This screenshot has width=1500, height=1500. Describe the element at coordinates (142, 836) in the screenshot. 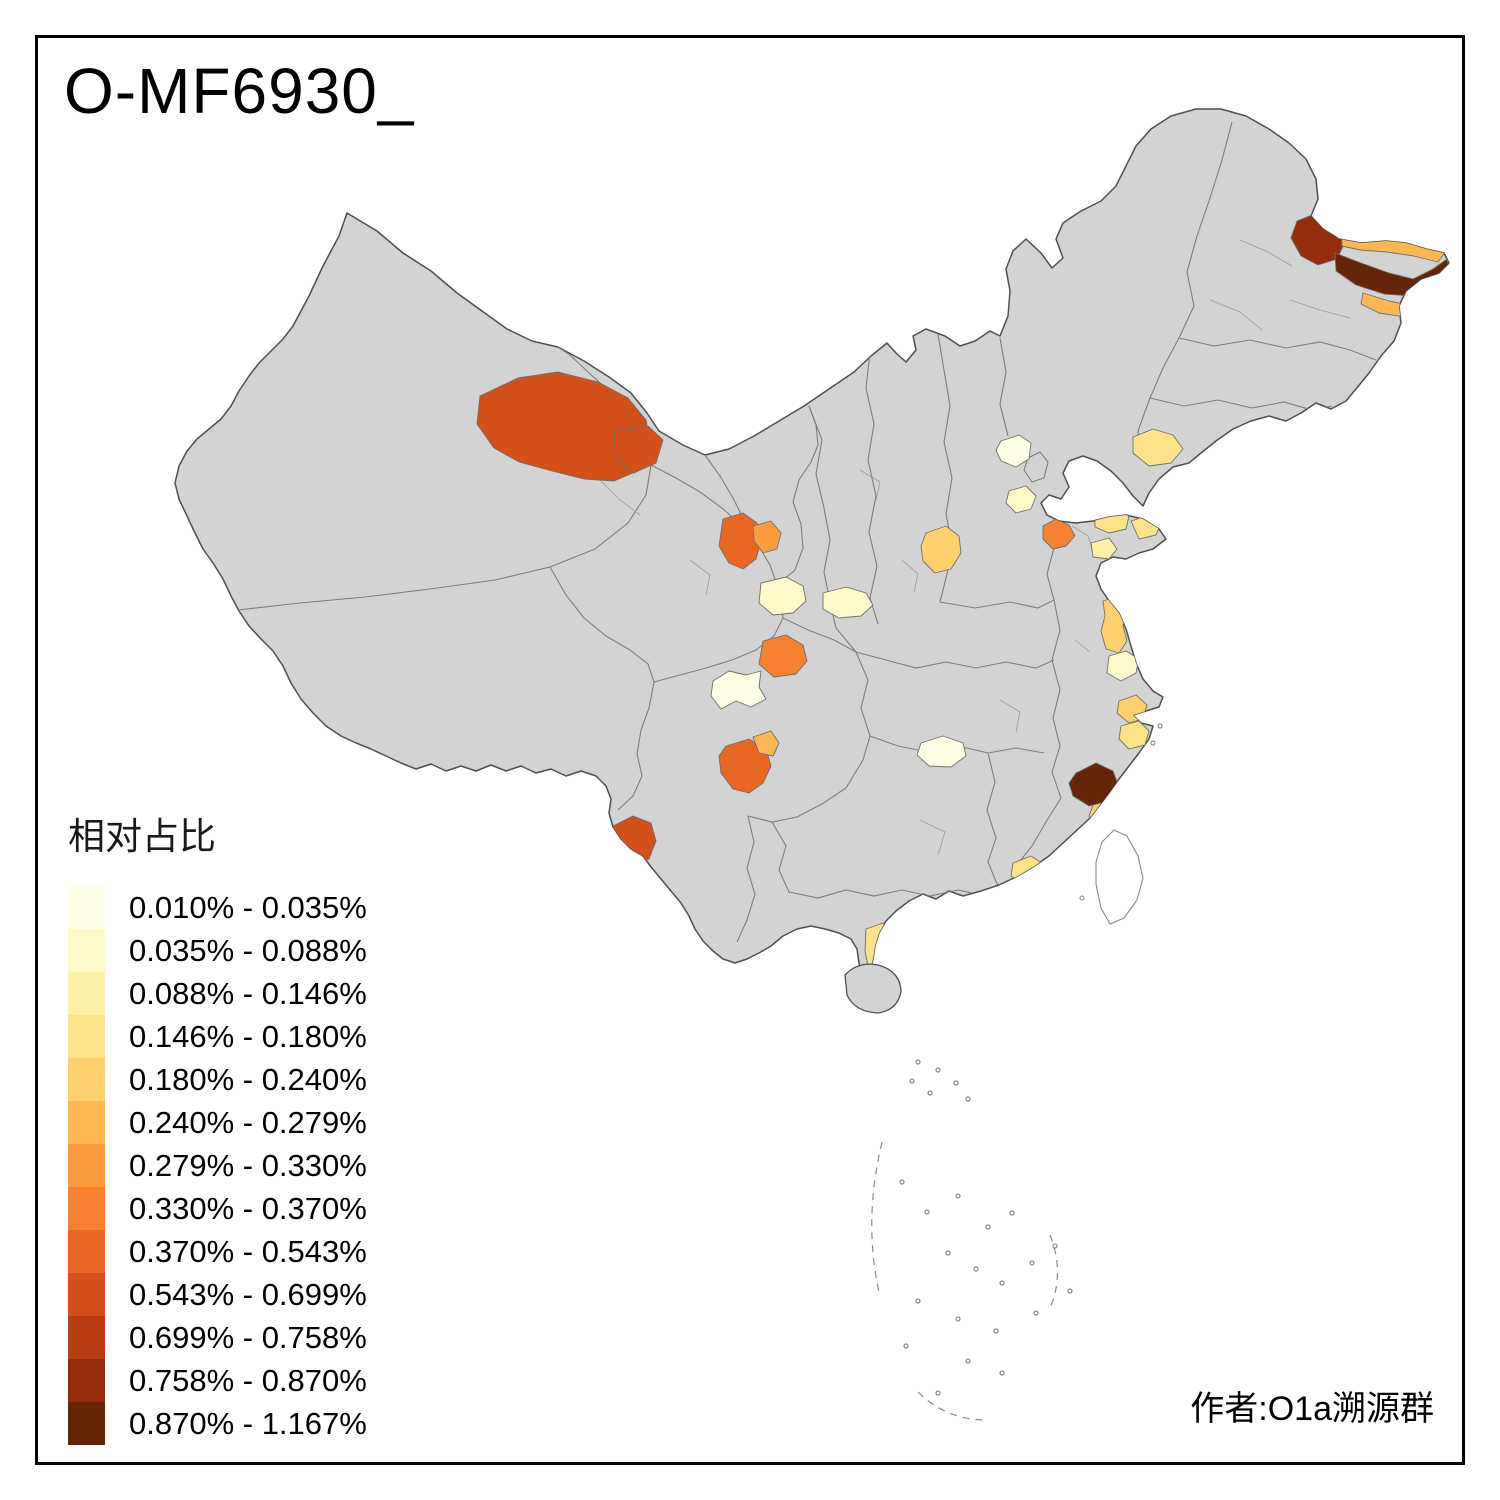

I see `legend-title: 相对占比` at that location.